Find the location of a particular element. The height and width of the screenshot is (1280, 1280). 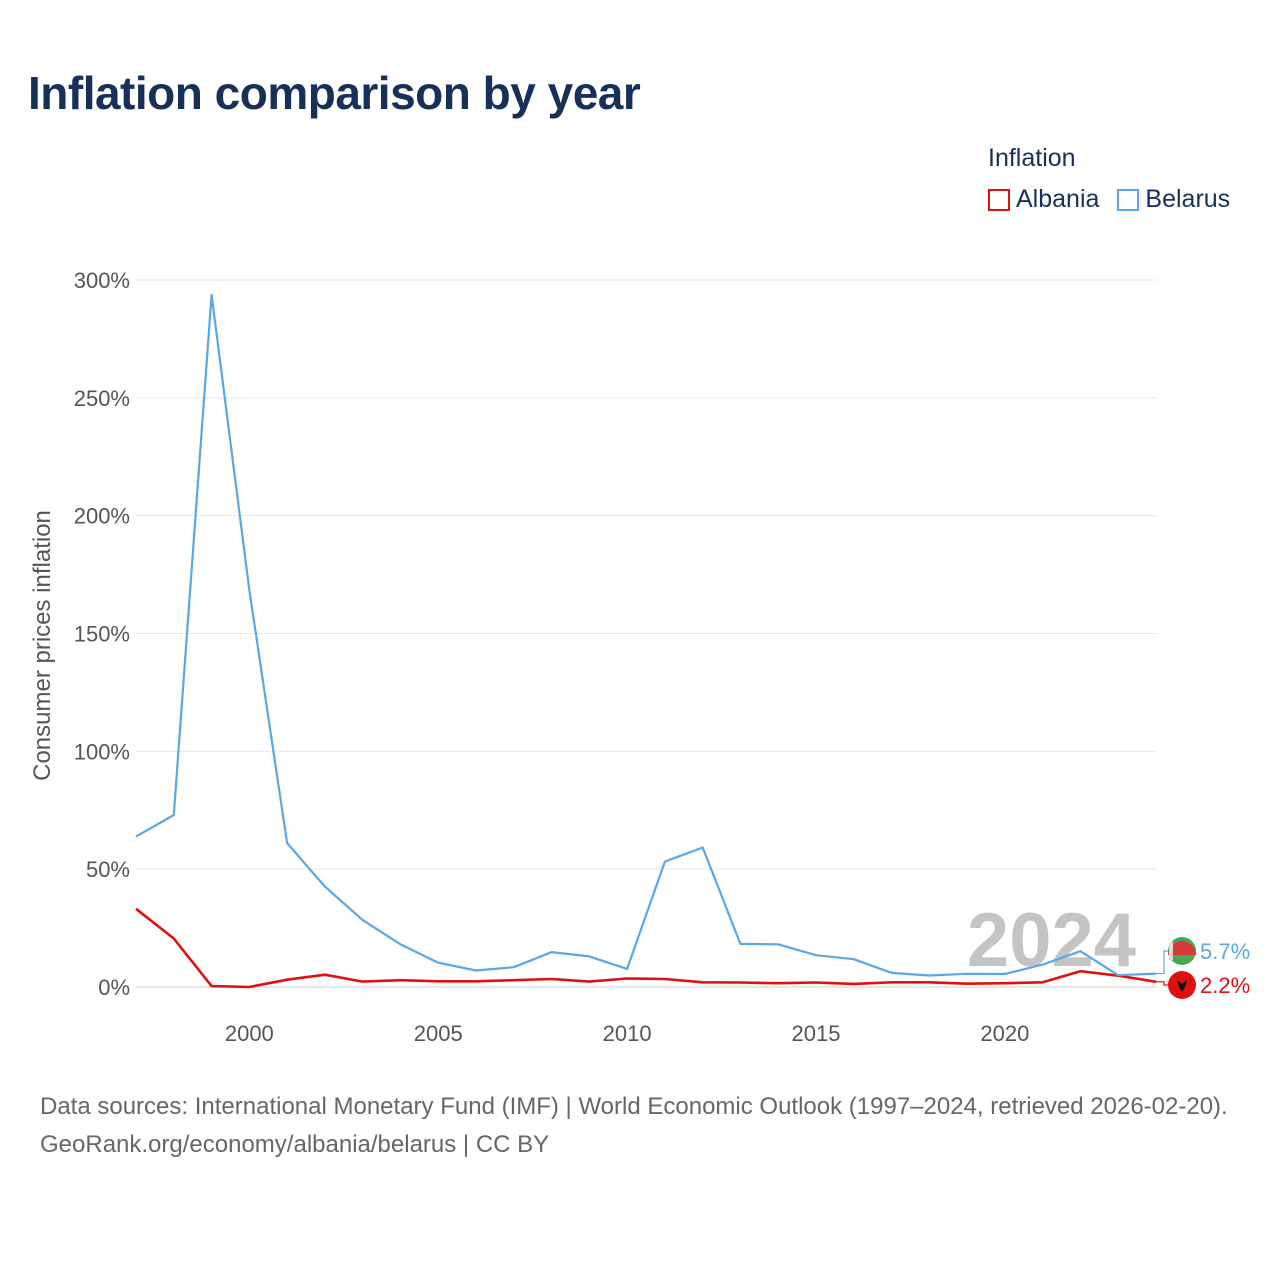

legend-label-albania: Albania is located at coordinates (1058, 199).